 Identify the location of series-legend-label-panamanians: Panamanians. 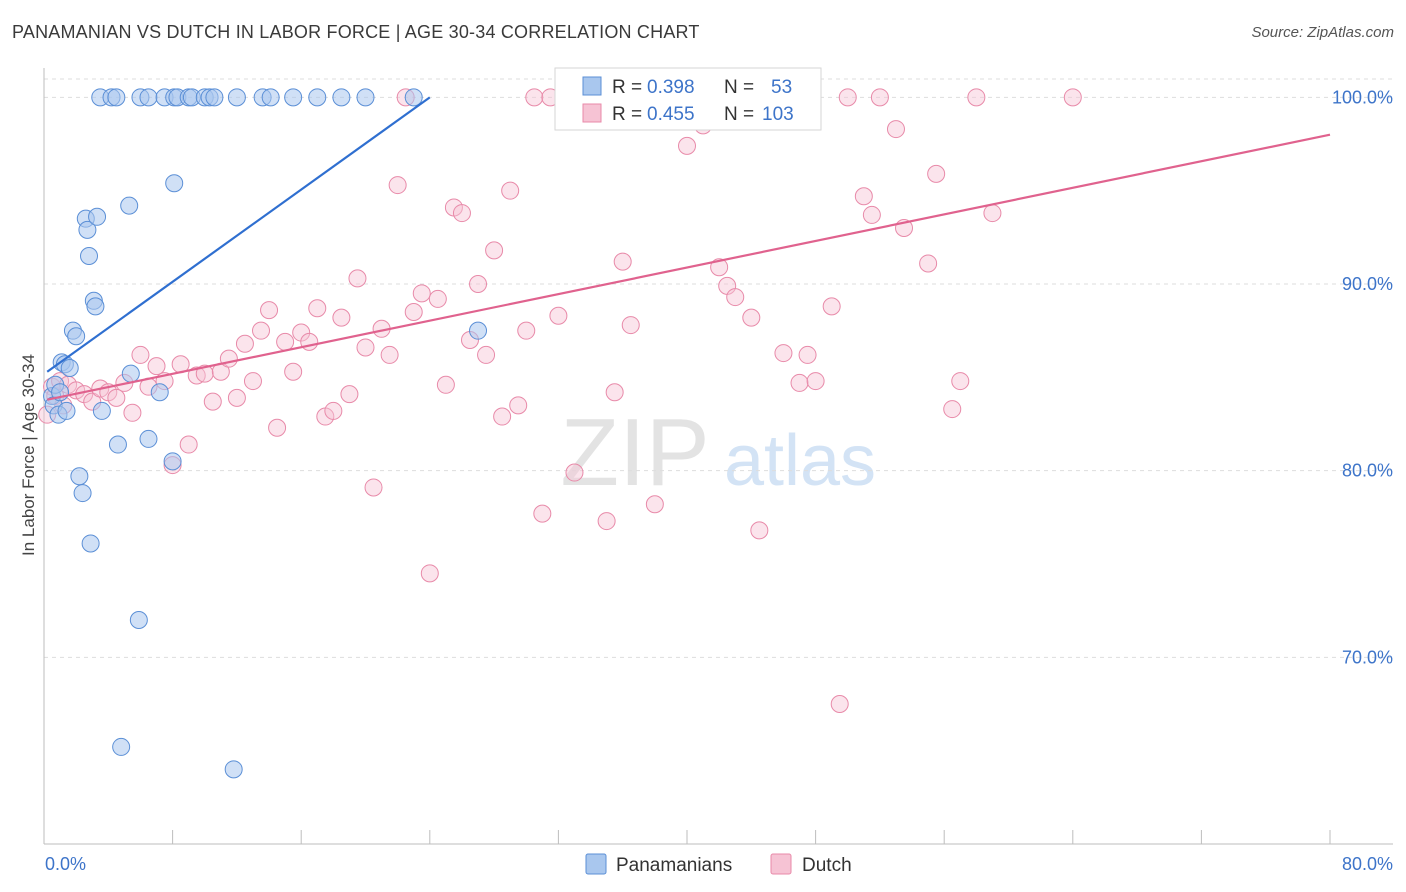
(674, 865).